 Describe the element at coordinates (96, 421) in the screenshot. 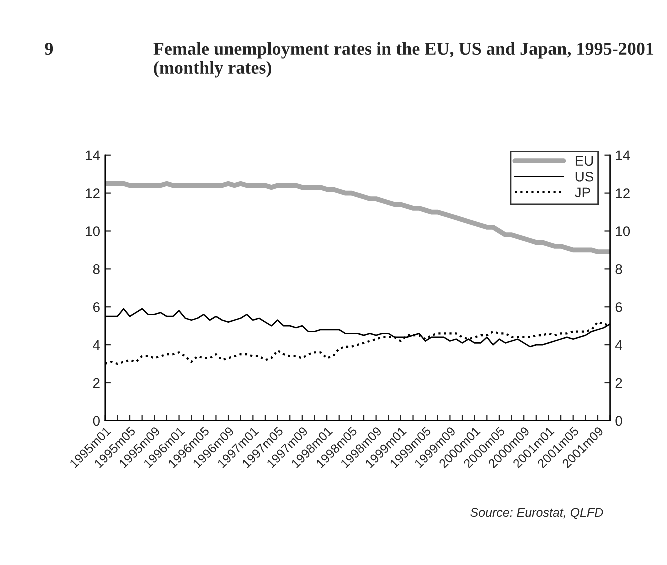

I see `y-tick-label: 0` at that location.